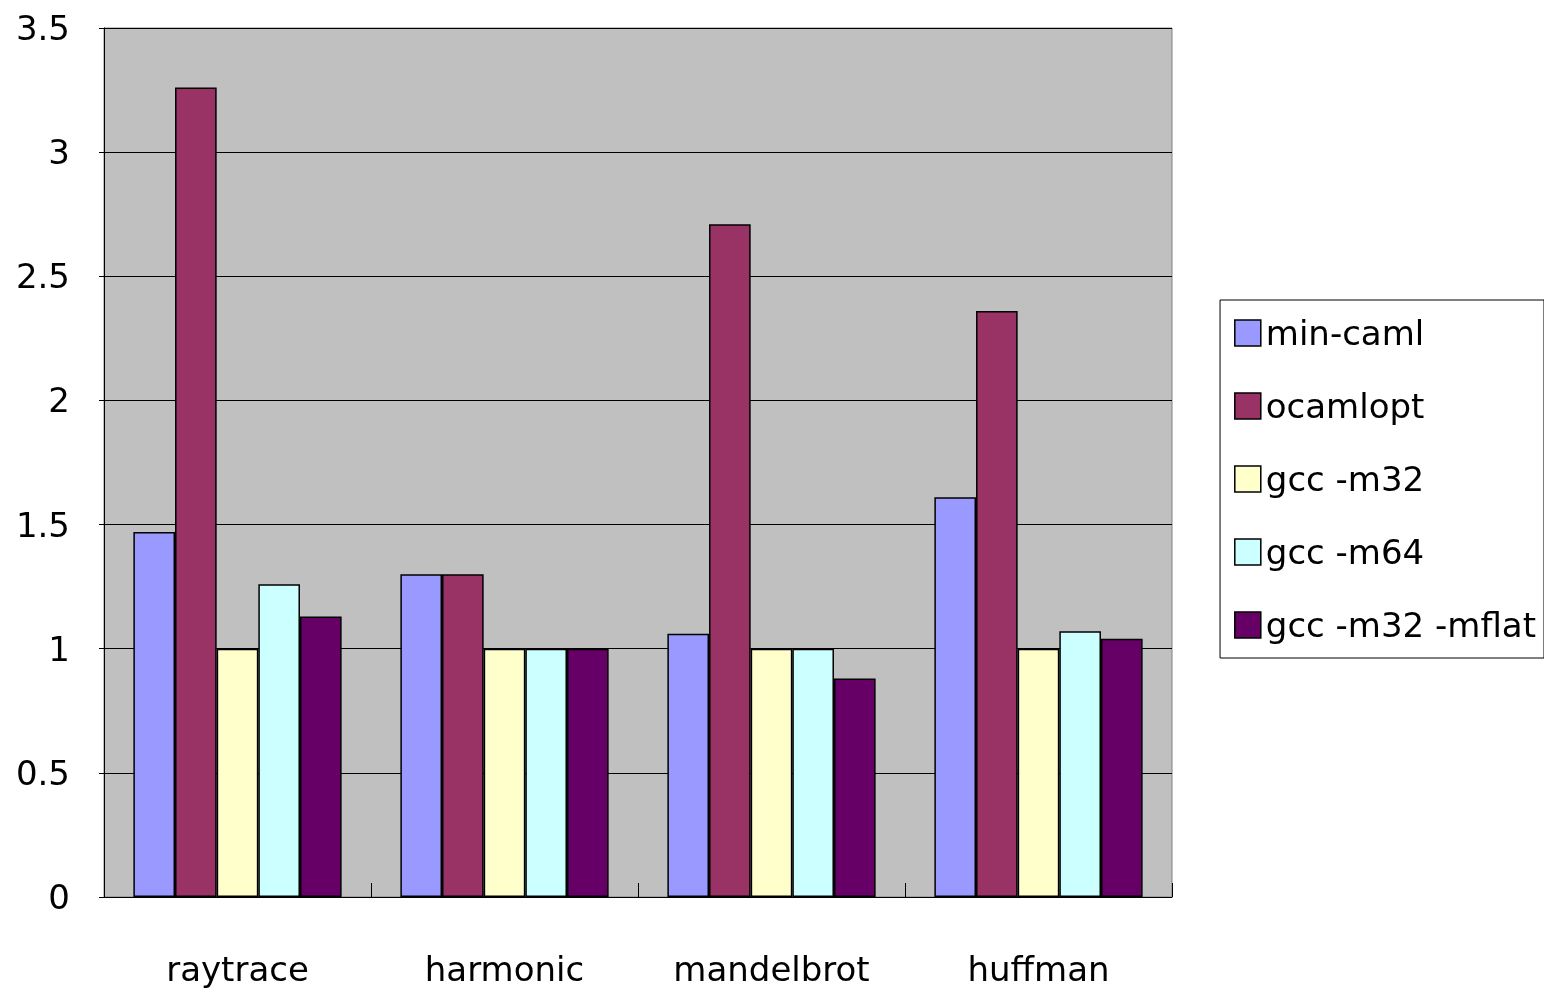 This screenshot has height=992, width=1544. What do you see at coordinates (42, 276) in the screenshot?
I see `y-tick-label: 2.5` at bounding box center [42, 276].